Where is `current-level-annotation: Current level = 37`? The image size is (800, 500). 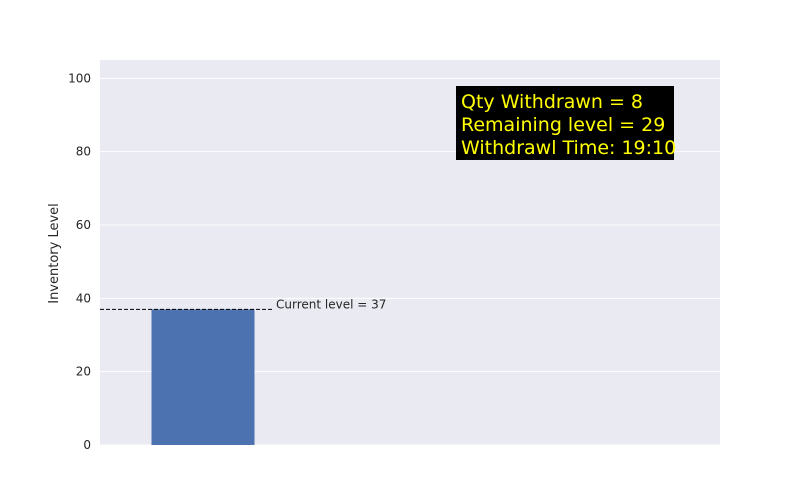
current-level-annotation: Current level = 37 is located at coordinates (331, 304).